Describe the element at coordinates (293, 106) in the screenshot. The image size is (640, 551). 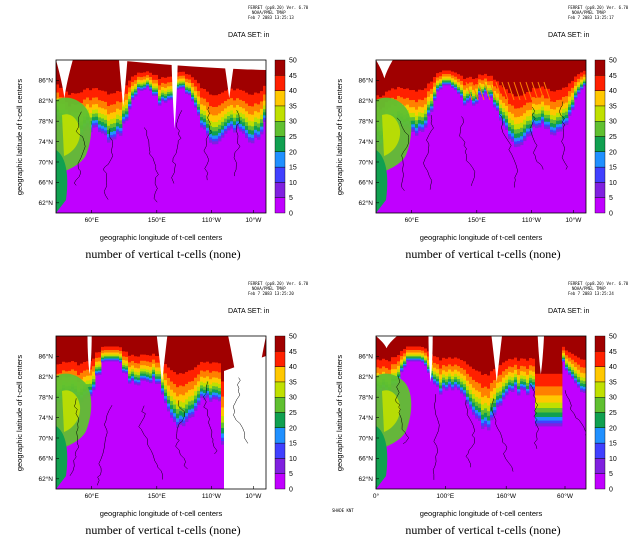
I see `colorbar-tick-label: 35` at that location.